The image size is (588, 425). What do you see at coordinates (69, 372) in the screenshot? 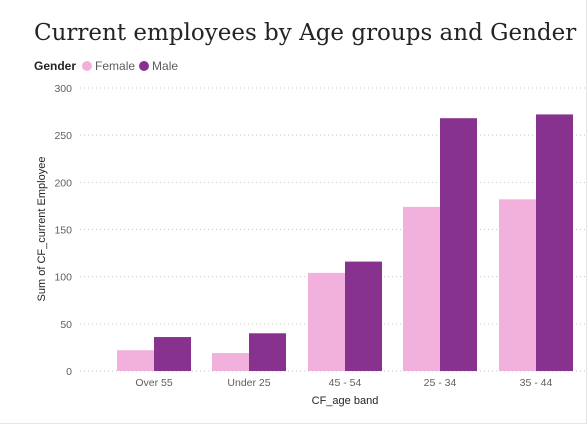
I see `y-tick-label: 0` at bounding box center [69, 372].